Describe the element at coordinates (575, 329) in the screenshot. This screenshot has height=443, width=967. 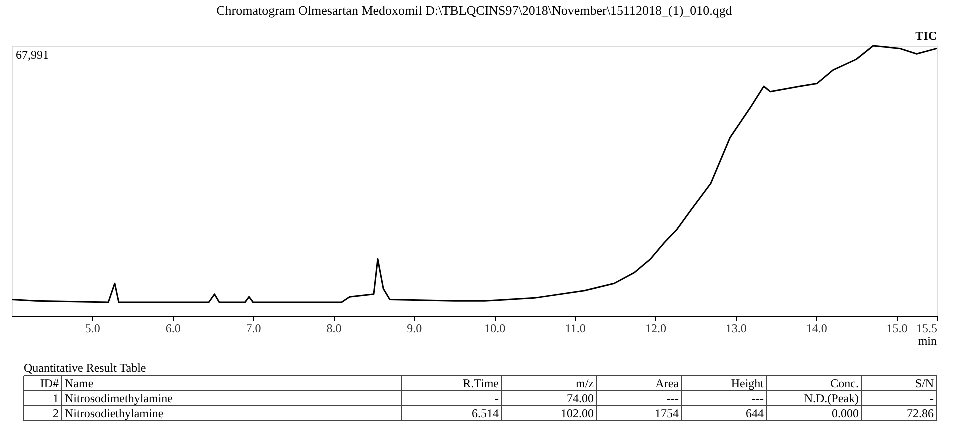
I see `x-tick-label: 11.0` at that location.